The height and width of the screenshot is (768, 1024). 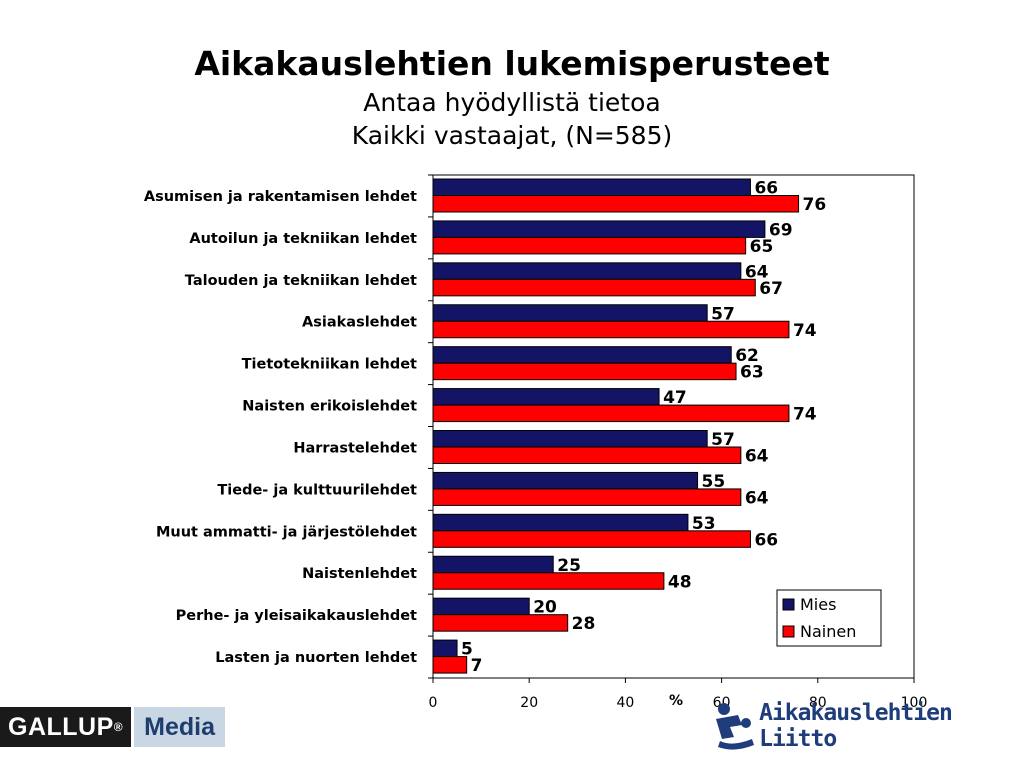 What do you see at coordinates (61, 726) in the screenshot?
I see `gallup-logo-text: GALLUP` at bounding box center [61, 726].